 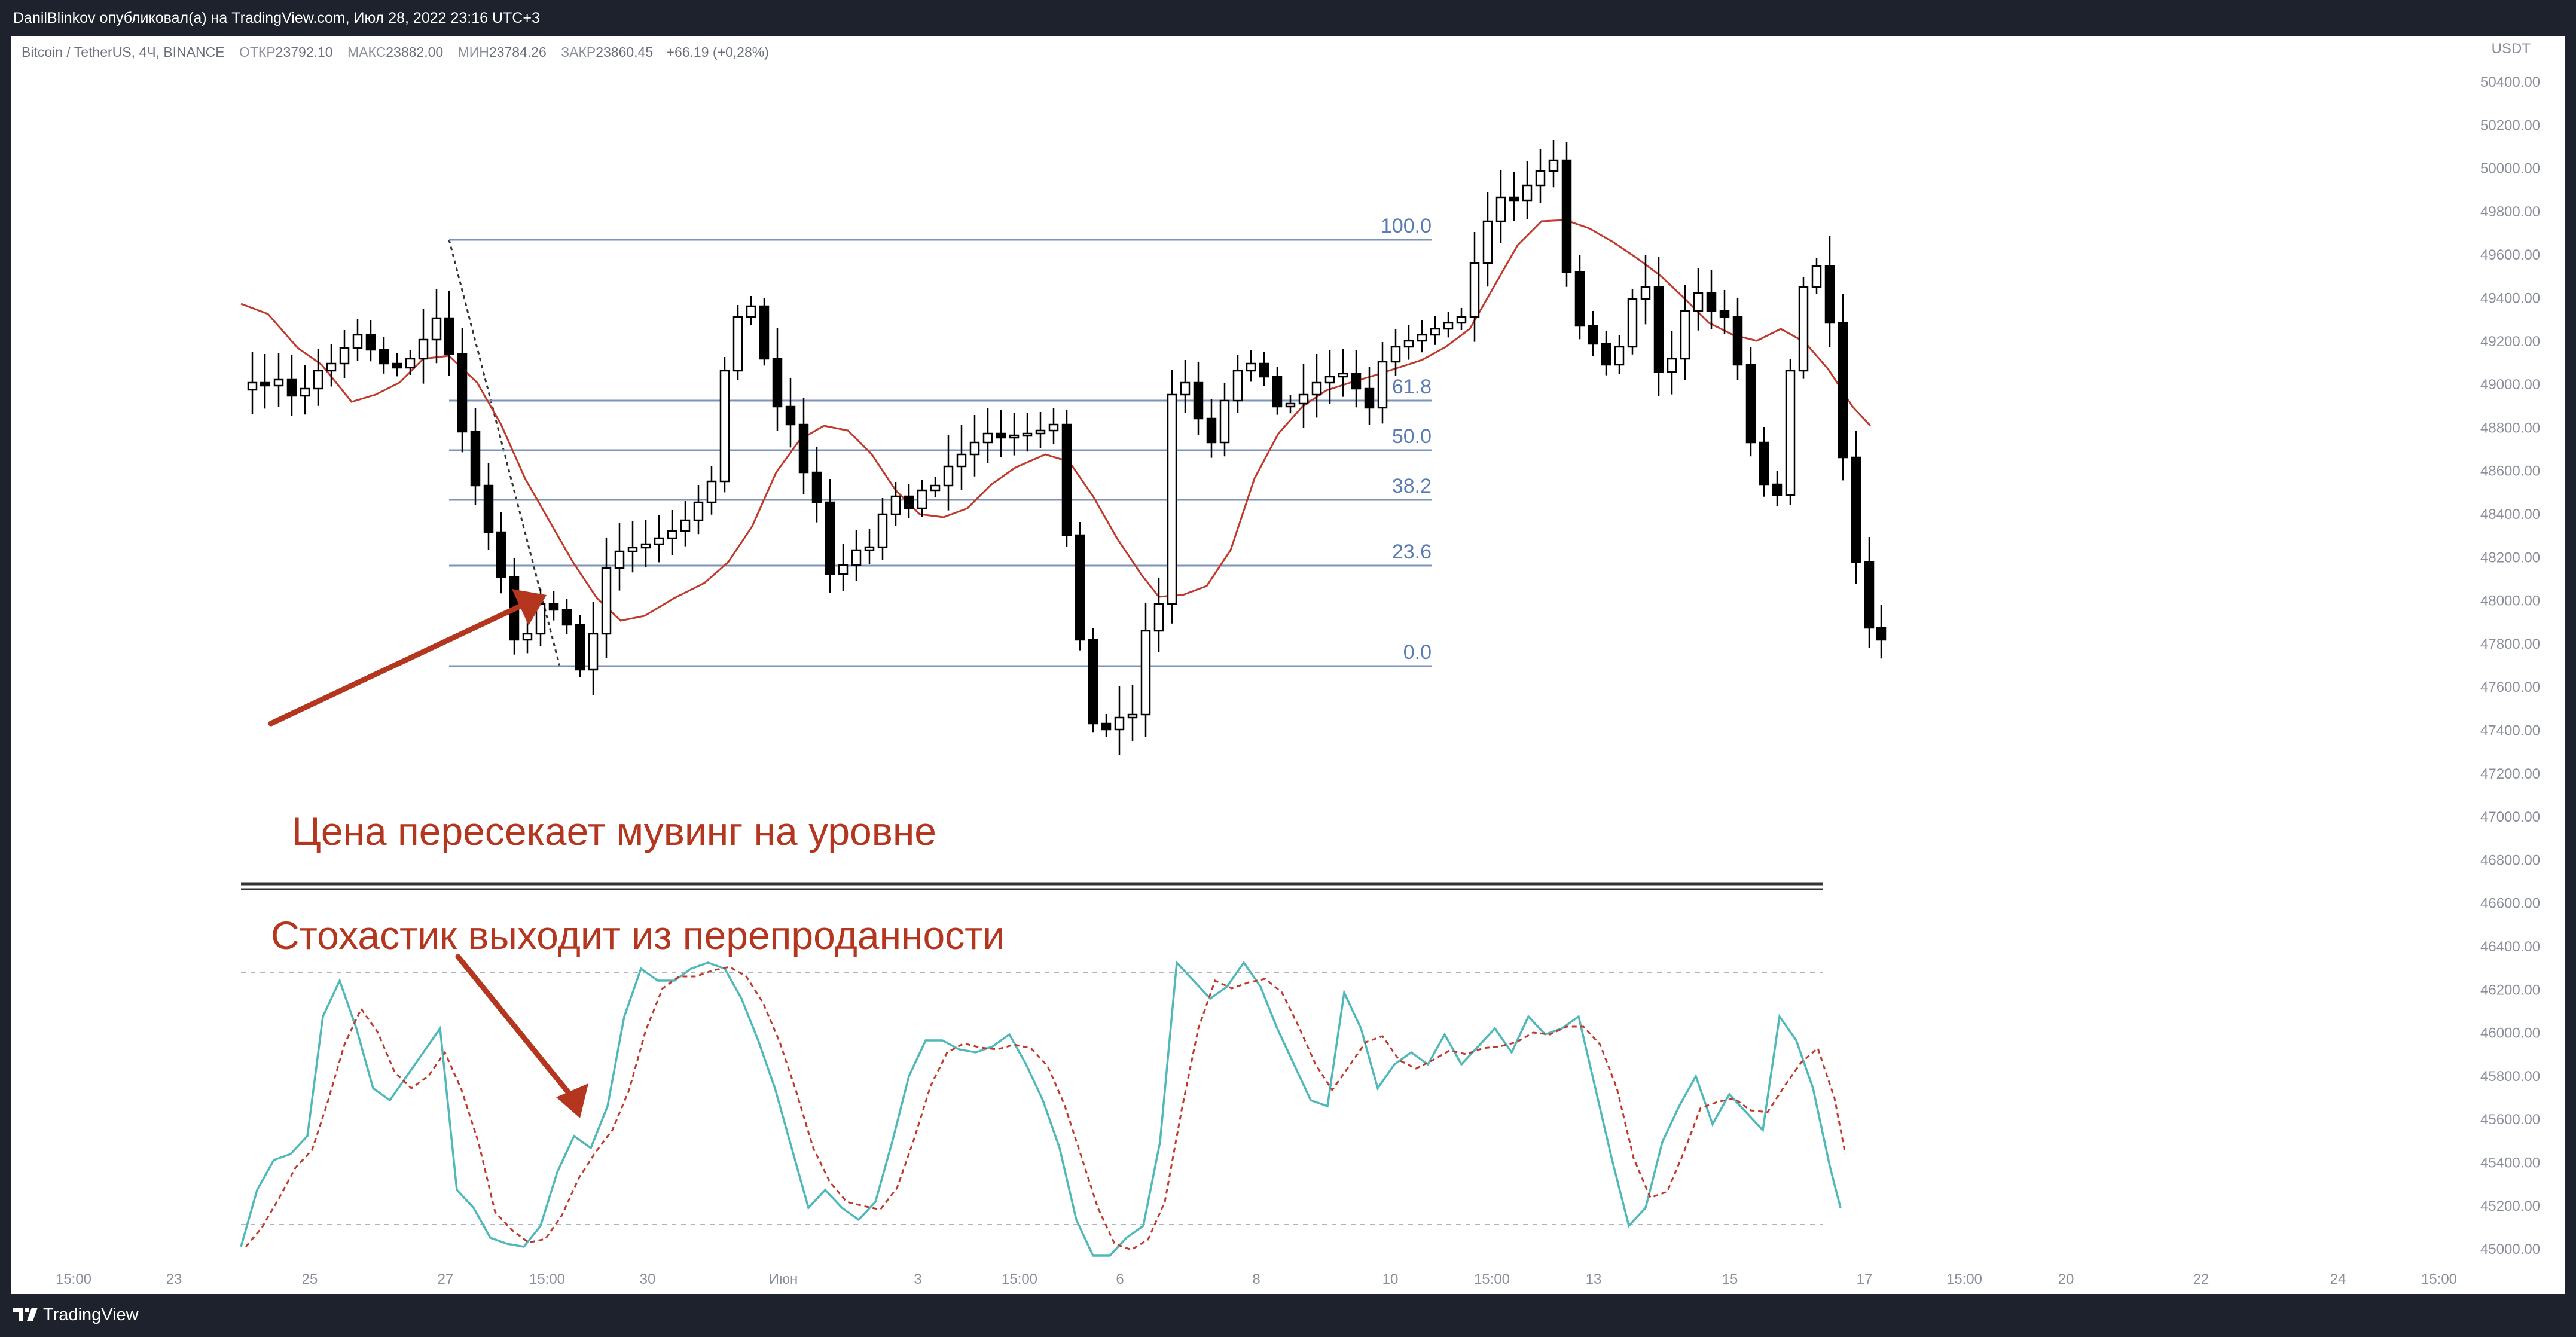 I want to click on low-value: 23784.26, so click(x=518, y=52).